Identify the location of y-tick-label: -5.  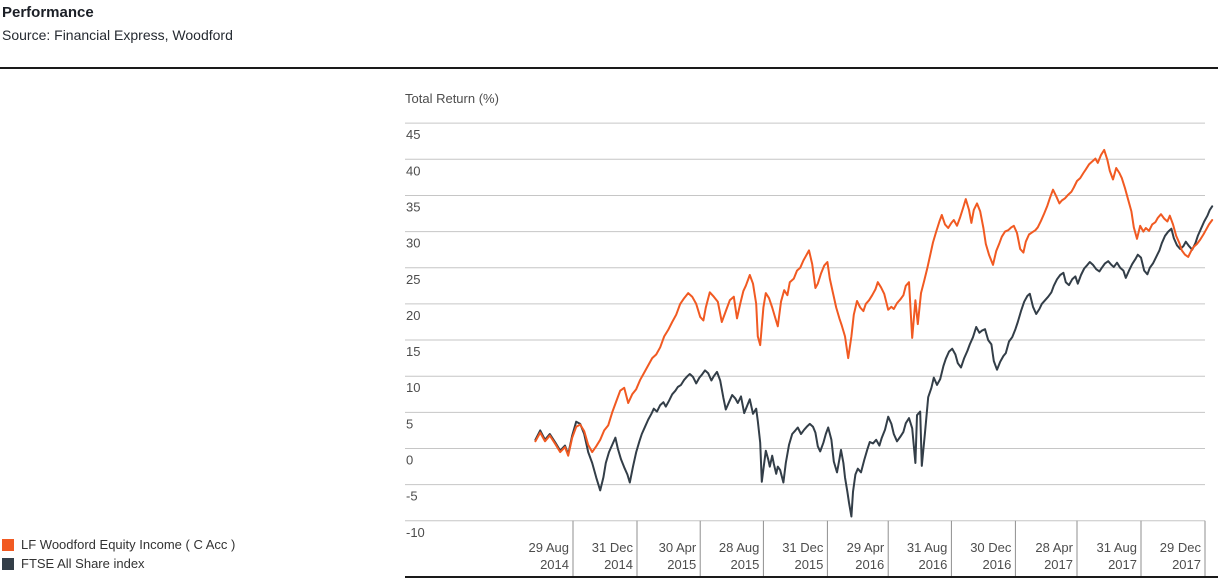
(412, 496).